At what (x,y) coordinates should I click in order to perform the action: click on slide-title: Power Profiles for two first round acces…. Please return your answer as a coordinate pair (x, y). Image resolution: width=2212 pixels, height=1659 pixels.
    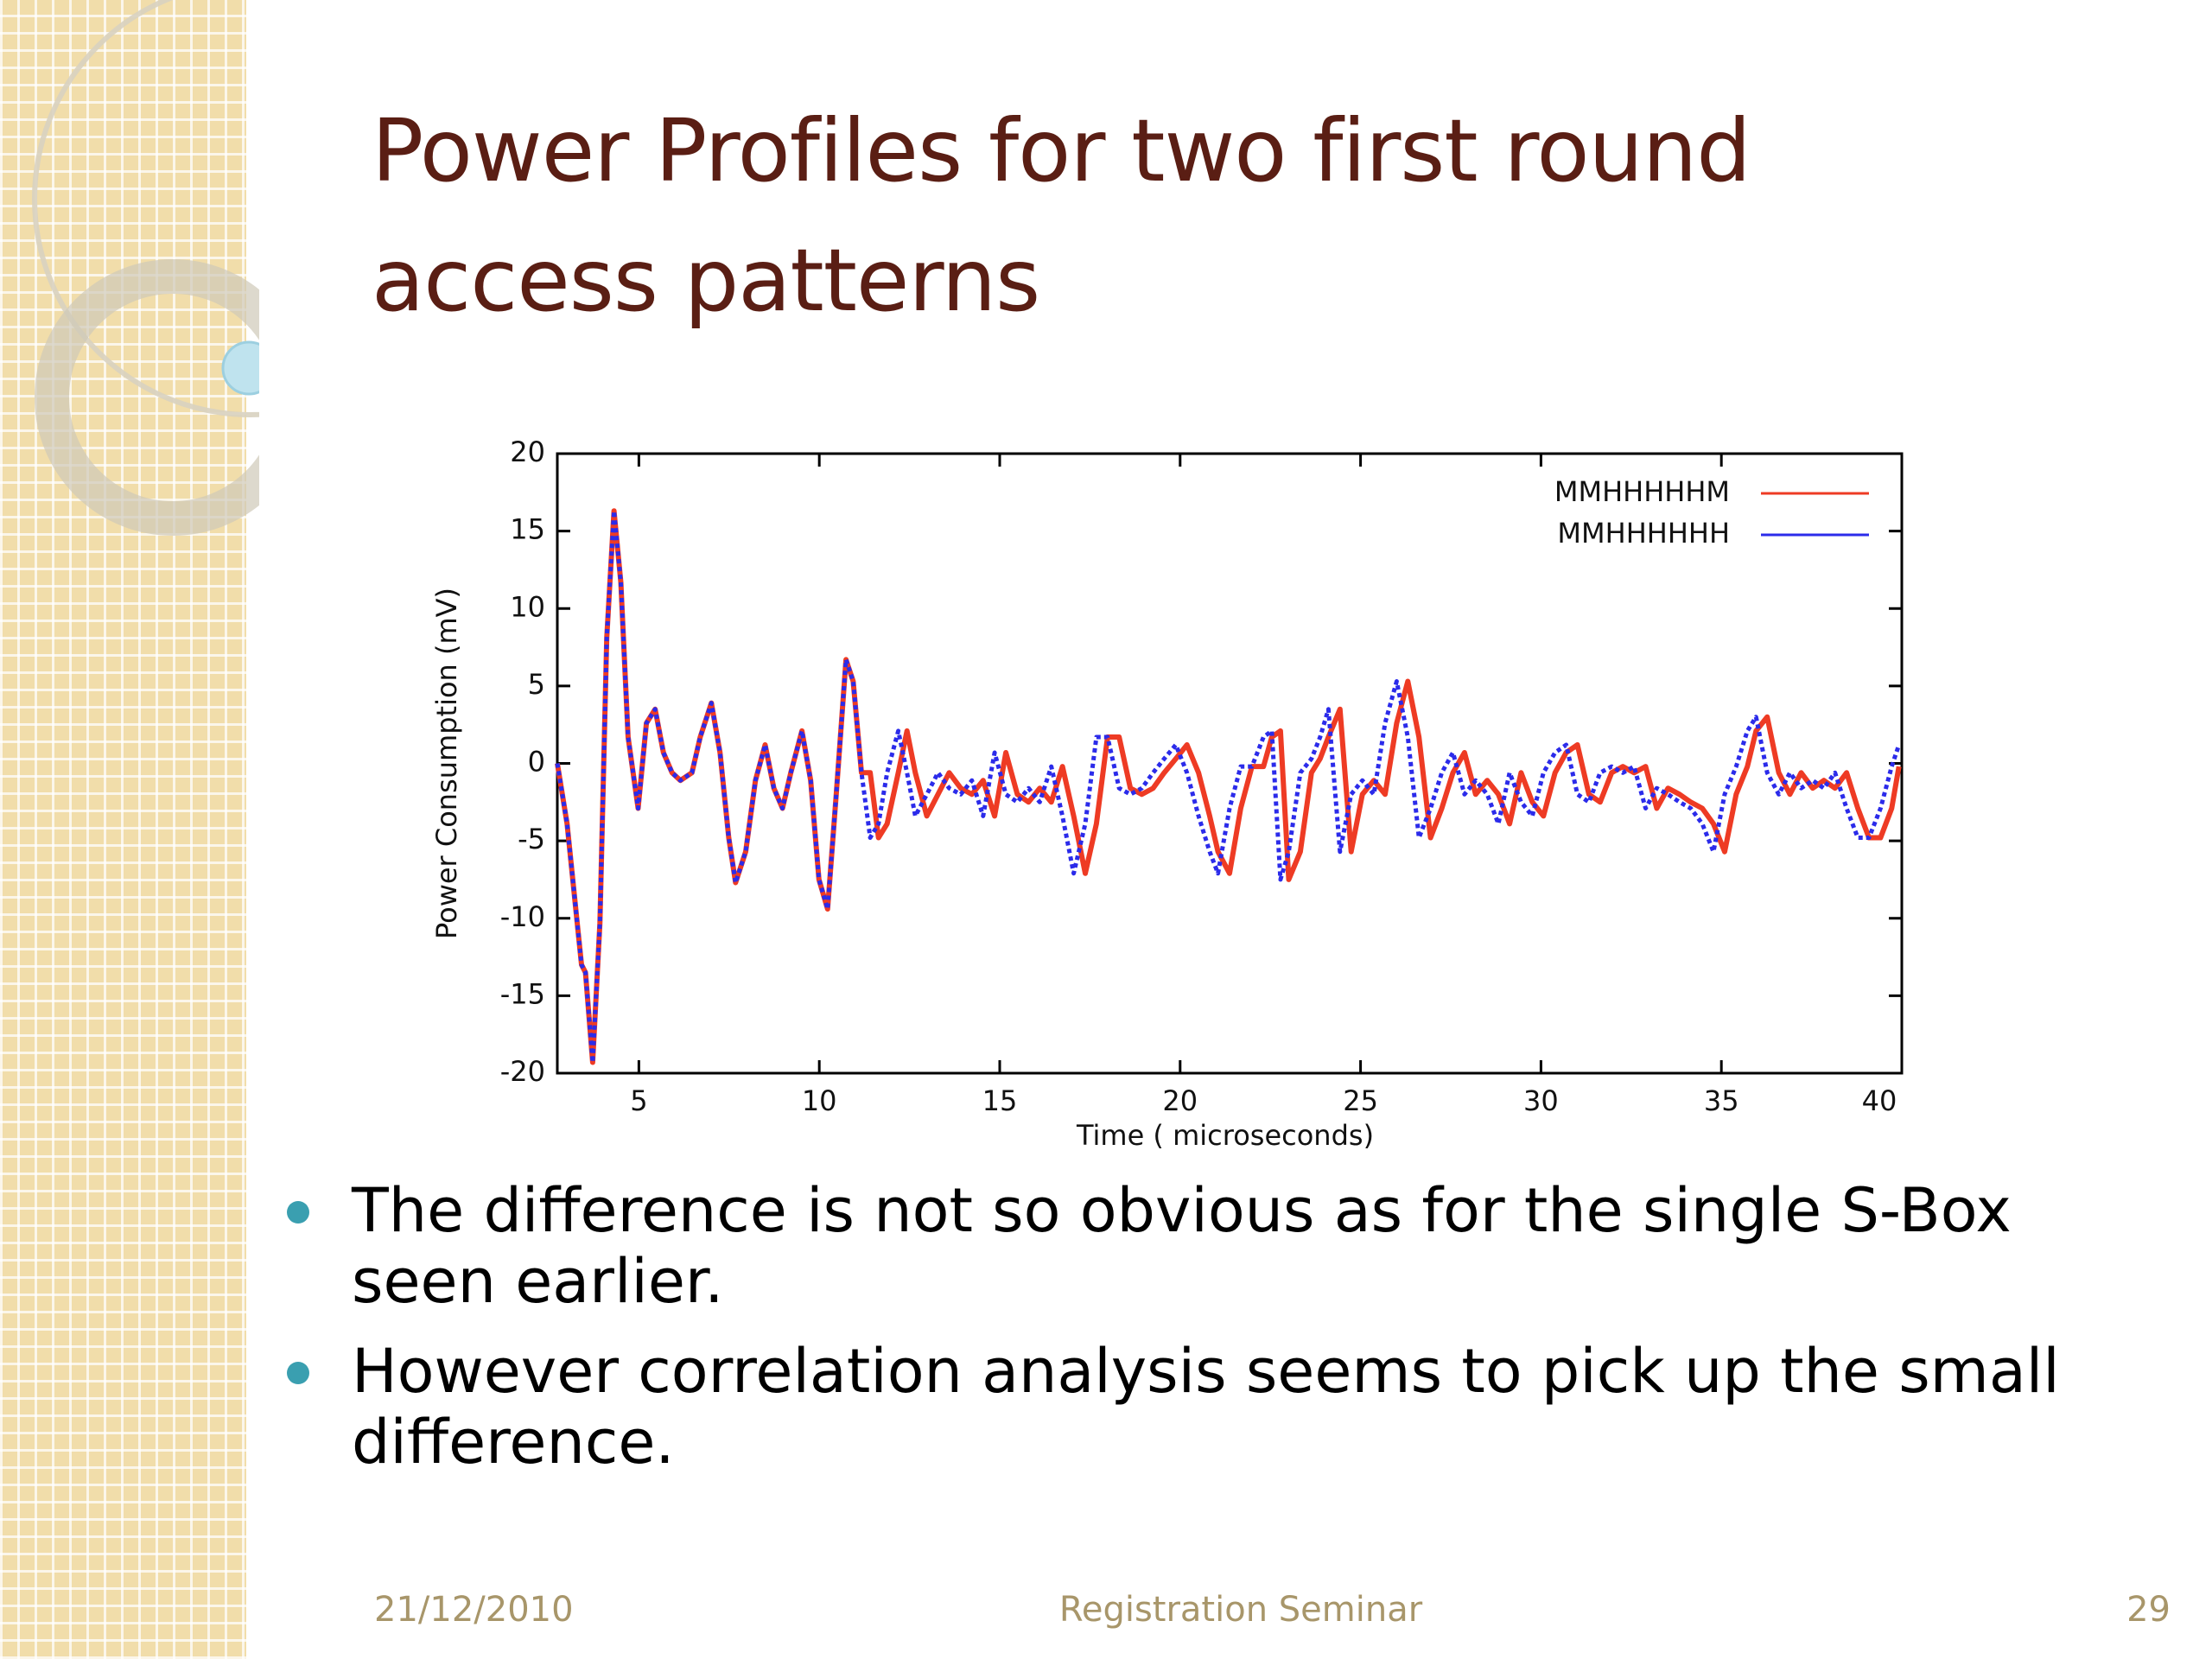
    Looking at the image, I should click on (1061, 215).